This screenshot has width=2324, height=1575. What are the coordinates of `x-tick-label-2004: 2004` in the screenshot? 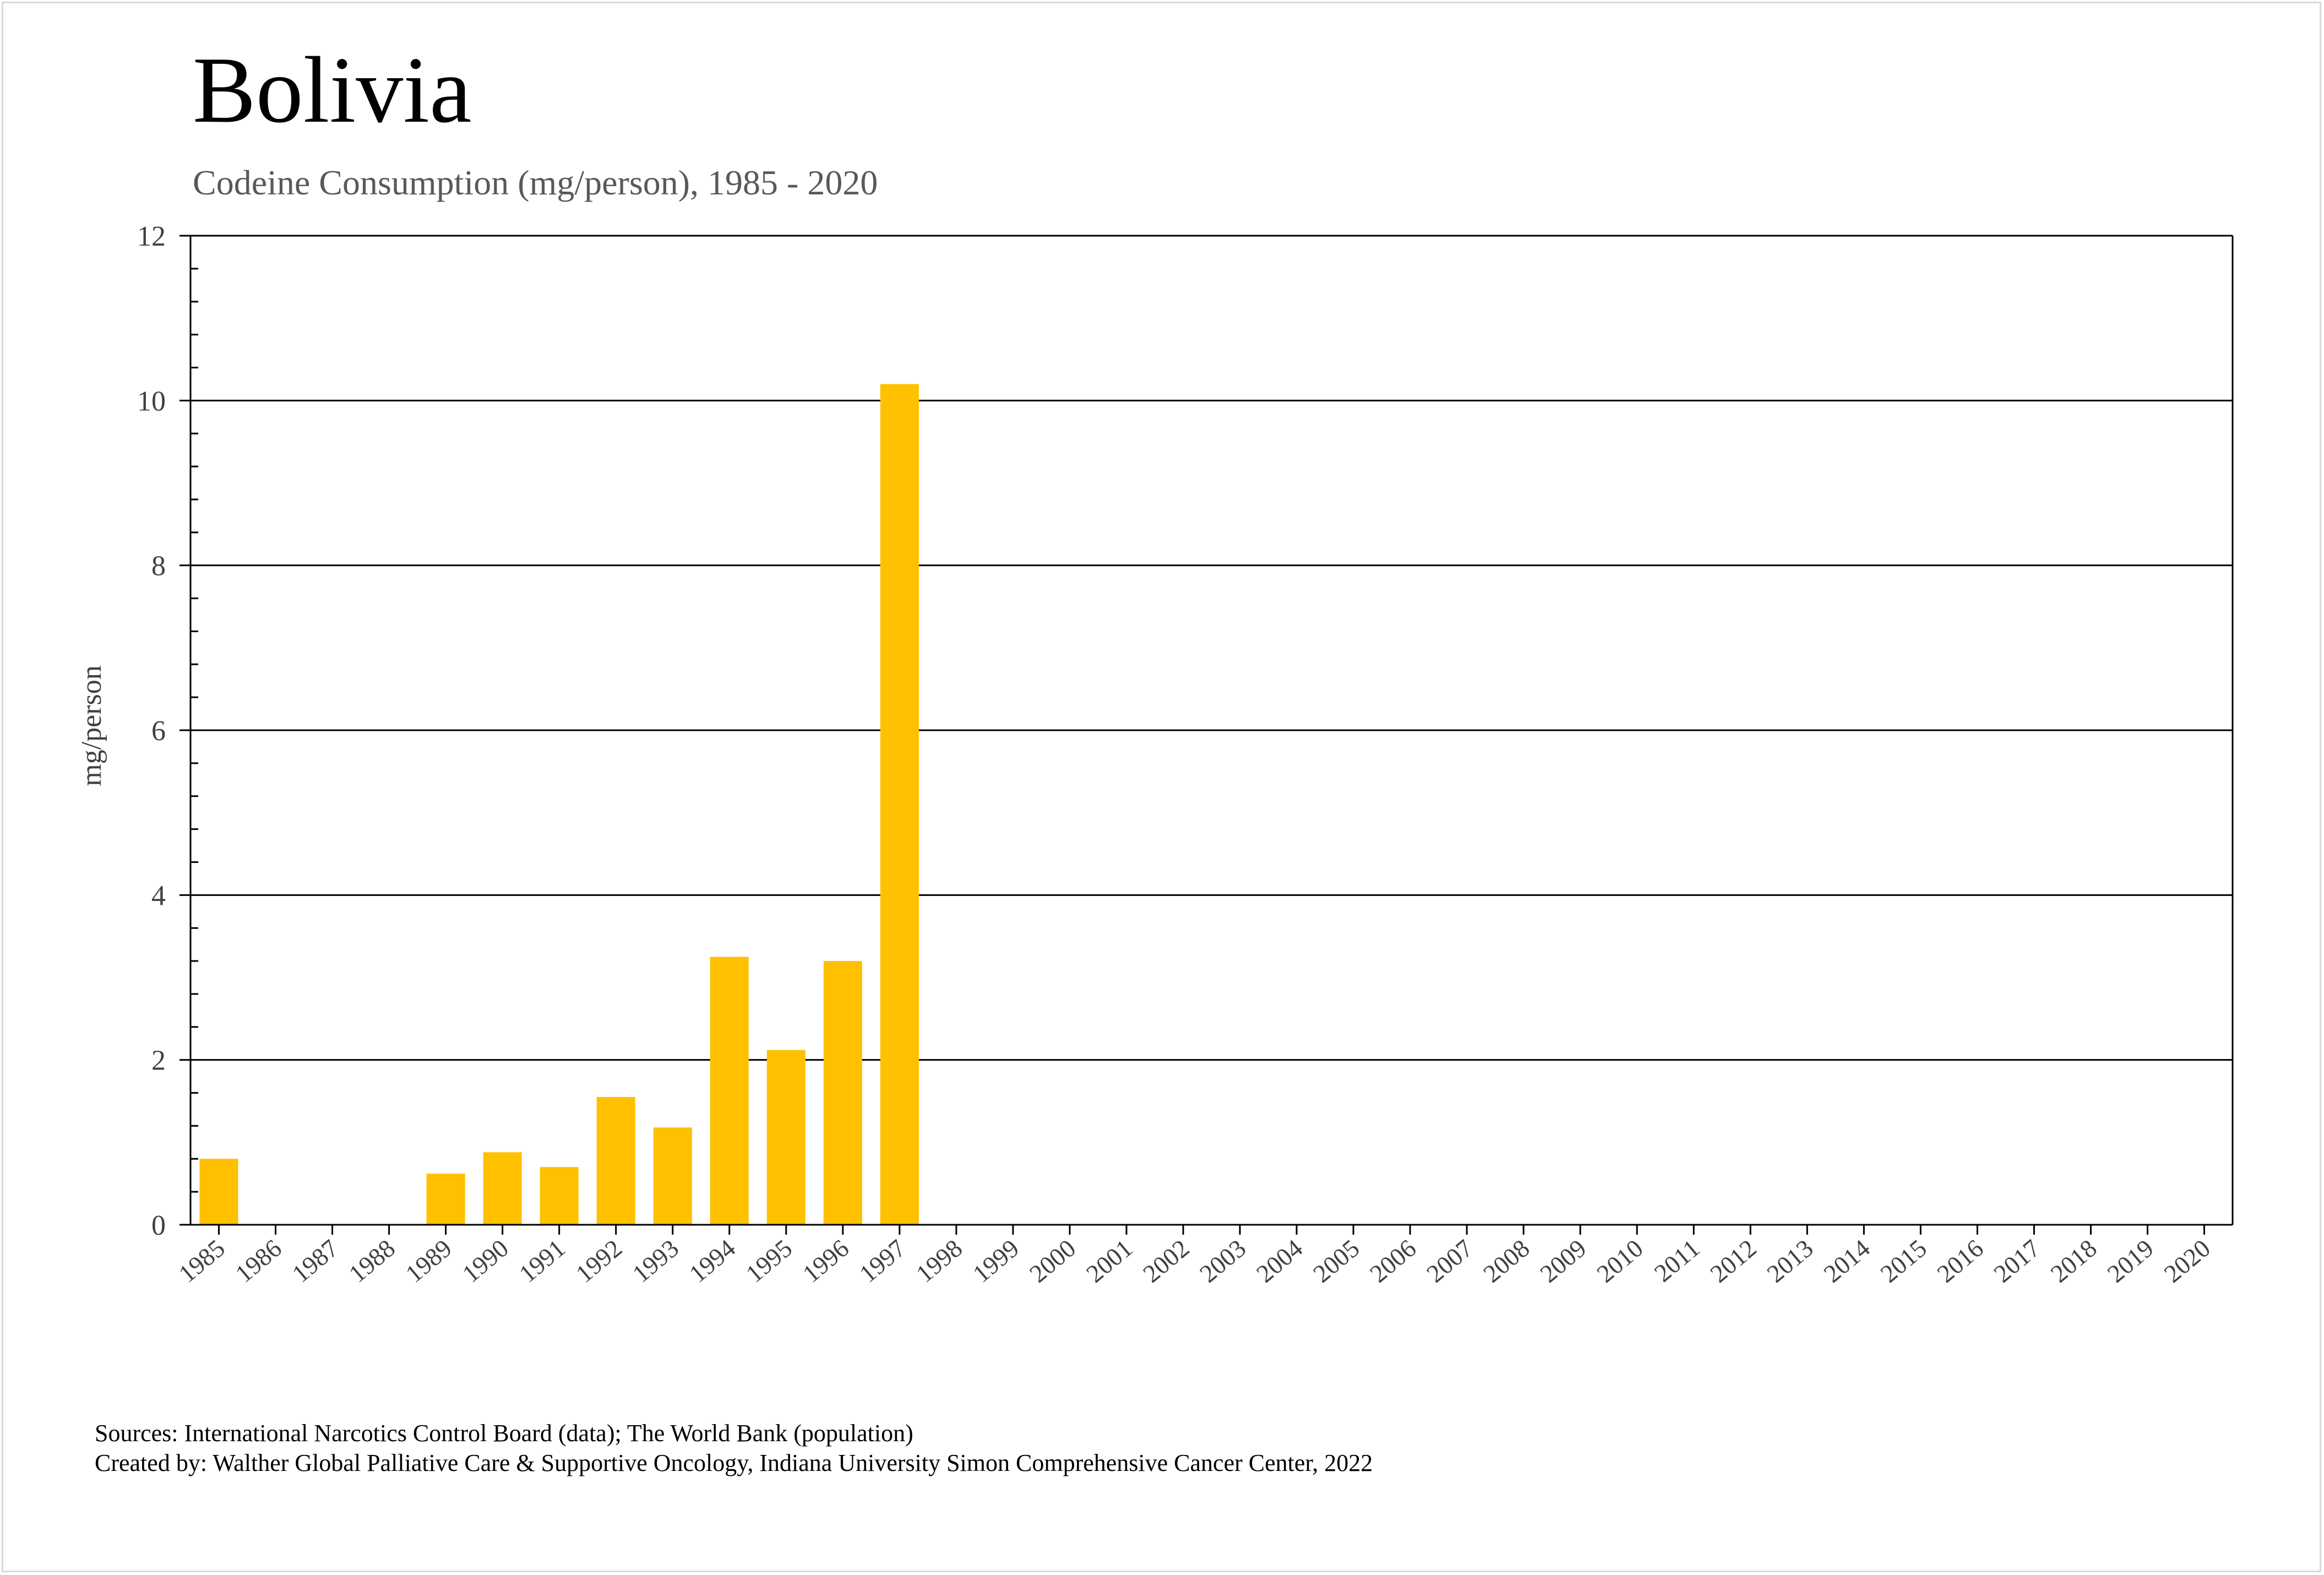 It's located at (1280, 1261).